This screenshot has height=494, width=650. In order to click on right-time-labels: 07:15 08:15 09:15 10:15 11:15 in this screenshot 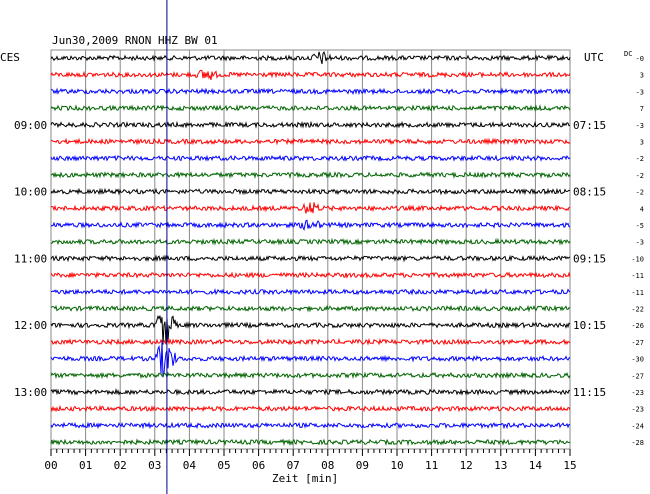, I will do `click(589, 259)`.